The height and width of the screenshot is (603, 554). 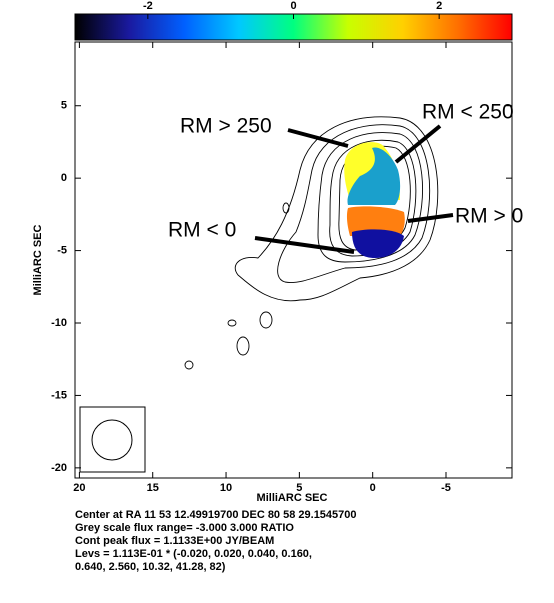 I want to click on colorbar-tick-label: -2, so click(x=148, y=6).